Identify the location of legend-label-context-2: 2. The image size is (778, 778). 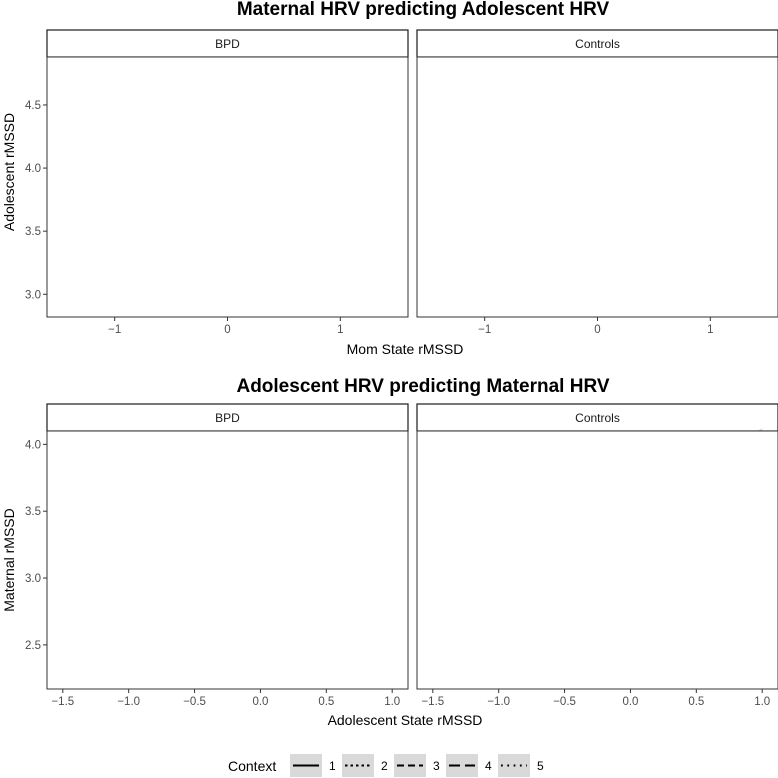
(384, 766).